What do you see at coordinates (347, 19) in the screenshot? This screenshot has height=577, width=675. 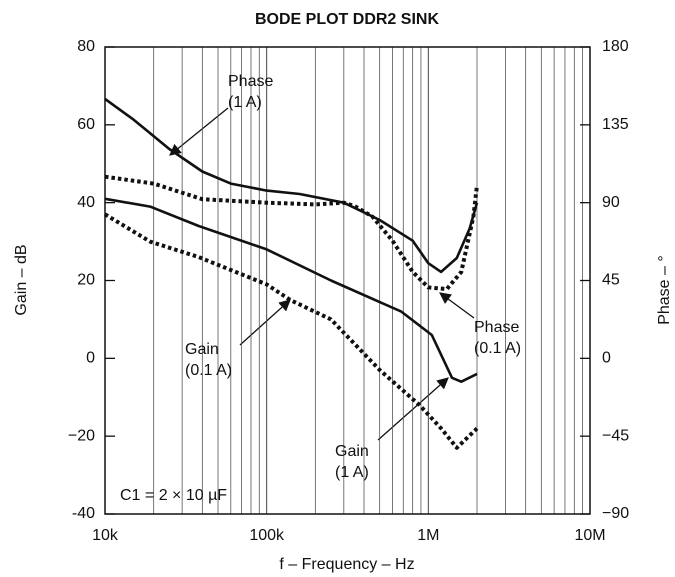 I see `chart-title: BODE PLOT DDR2 SINK` at bounding box center [347, 19].